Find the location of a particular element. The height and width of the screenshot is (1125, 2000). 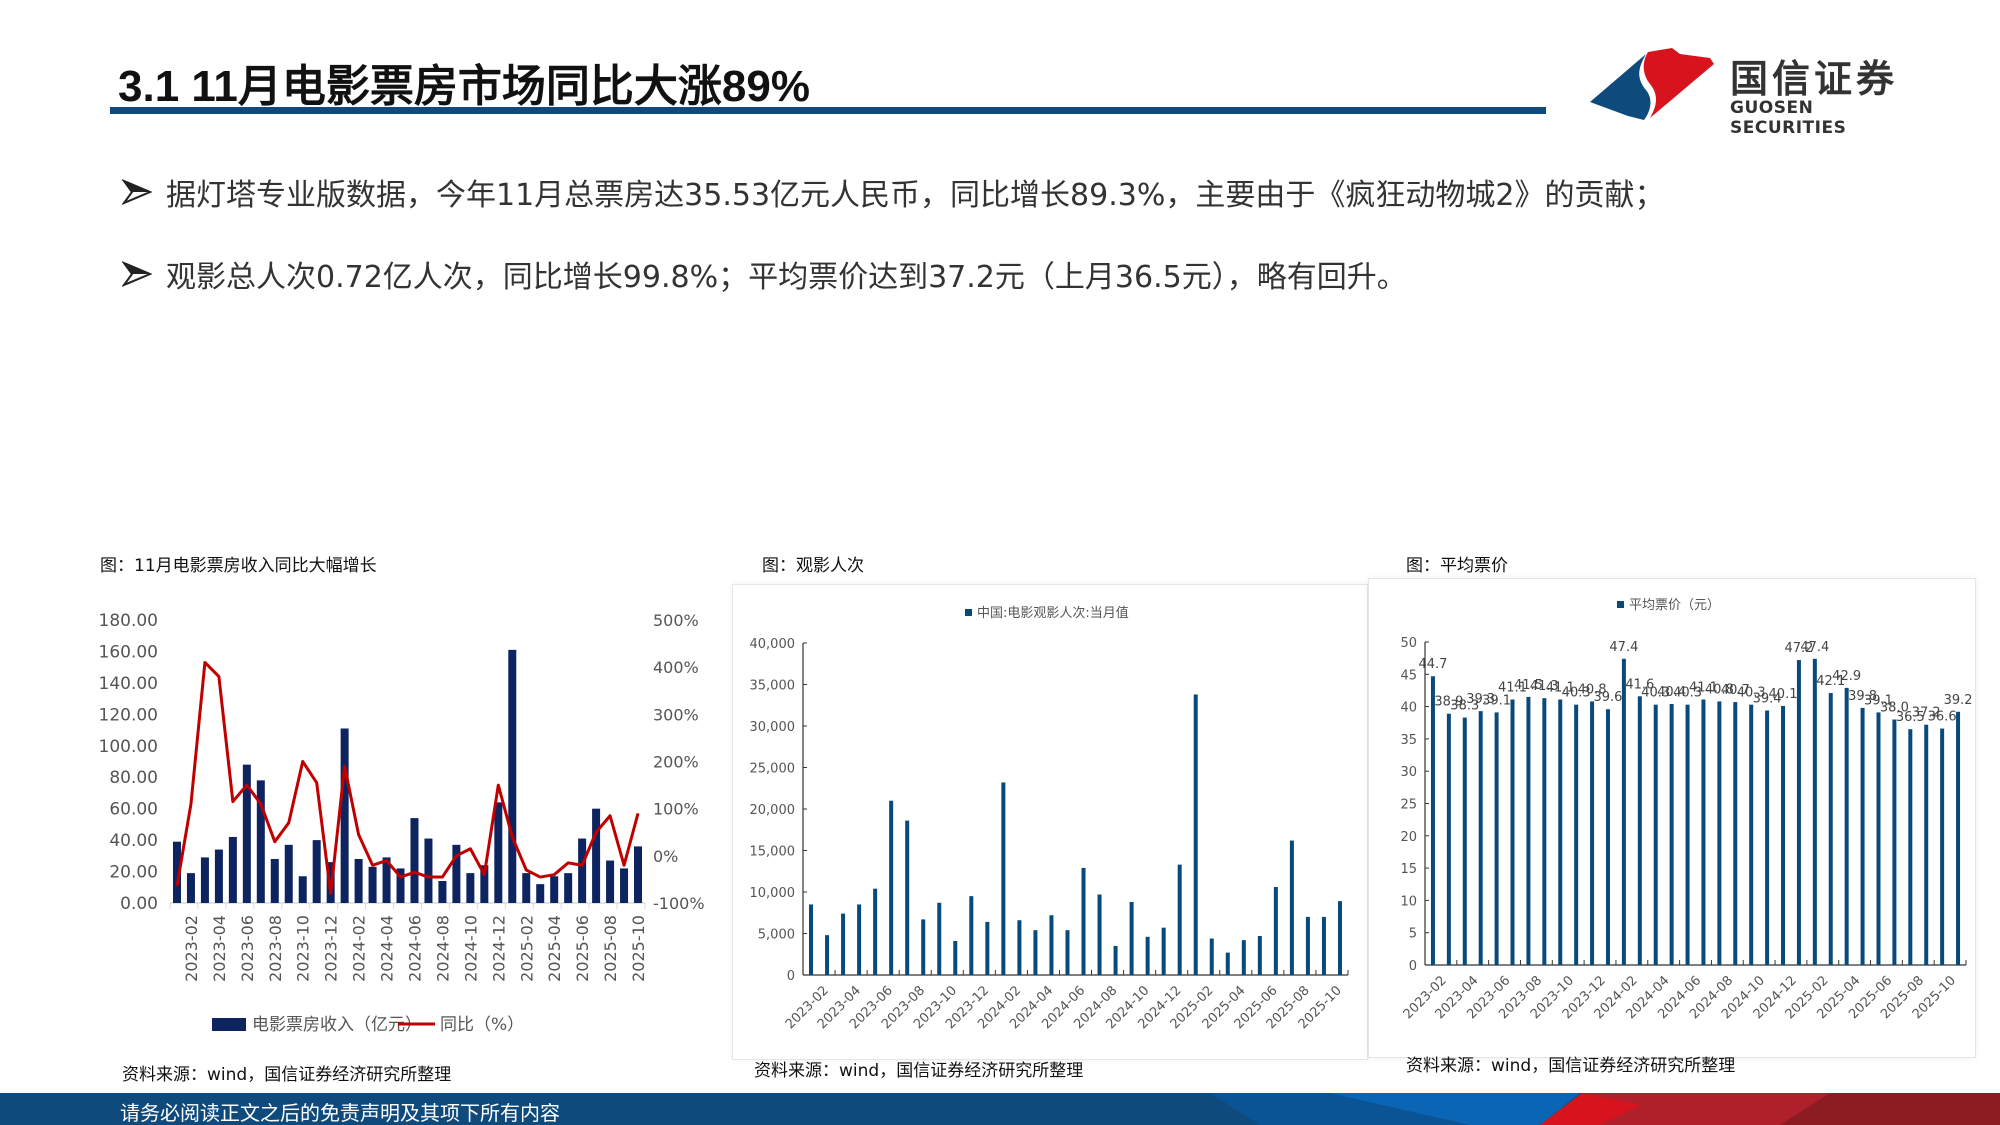

footer-bar: 请务必阅读正文之后的免责声明及其项下所有内容 is located at coordinates (1000, 1109).